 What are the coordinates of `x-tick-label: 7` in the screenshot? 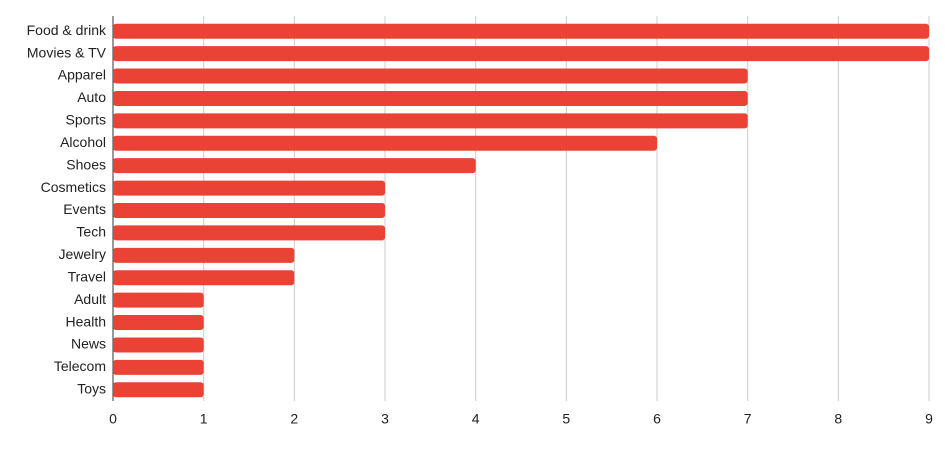 It's located at (748, 419).